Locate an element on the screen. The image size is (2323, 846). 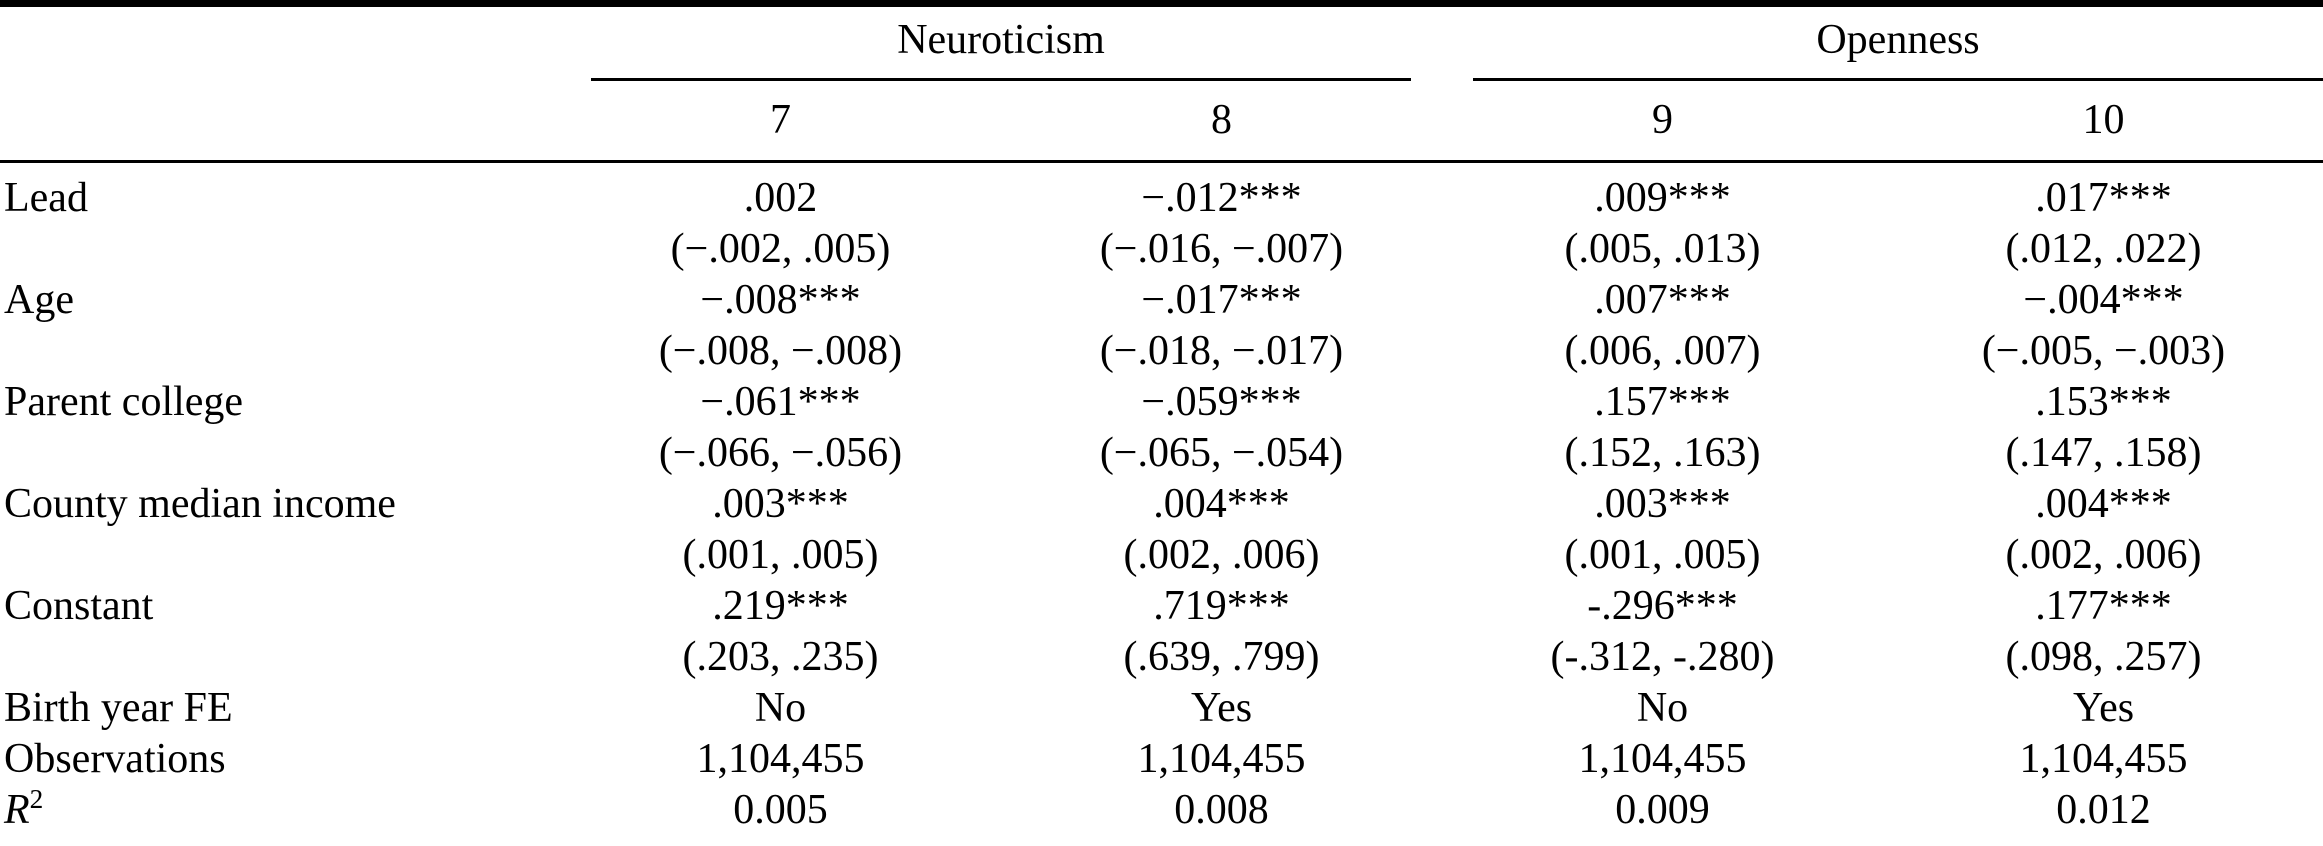
column-header-9: 9 is located at coordinates (1662, 122).